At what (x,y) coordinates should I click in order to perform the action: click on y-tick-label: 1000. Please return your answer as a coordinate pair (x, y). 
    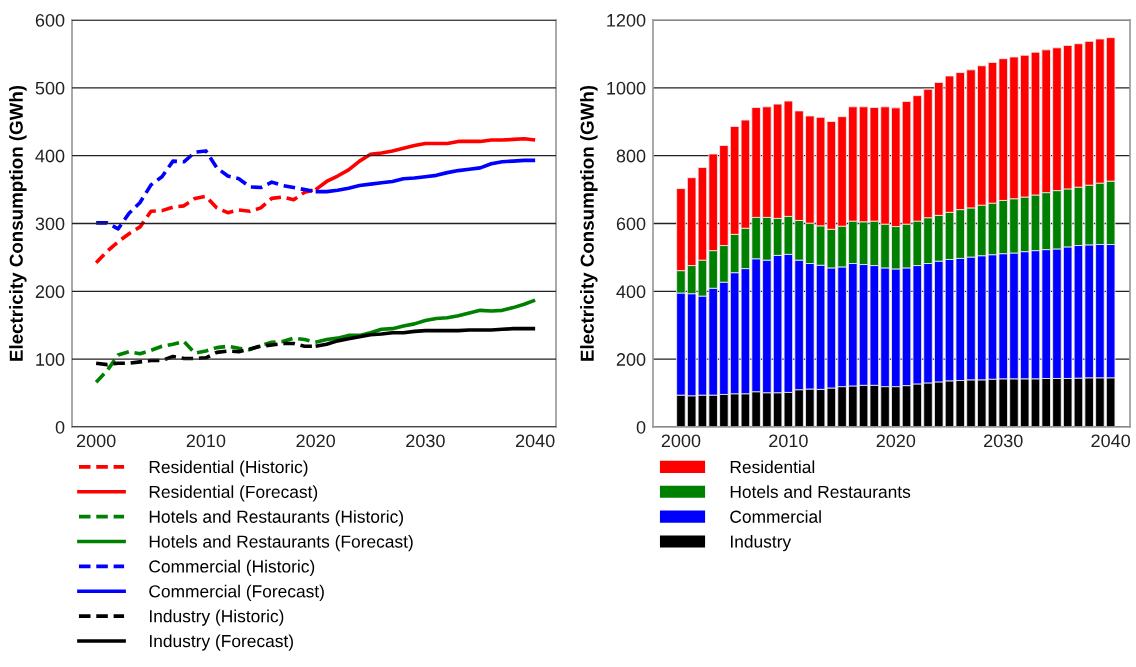
    Looking at the image, I should click on (626, 88).